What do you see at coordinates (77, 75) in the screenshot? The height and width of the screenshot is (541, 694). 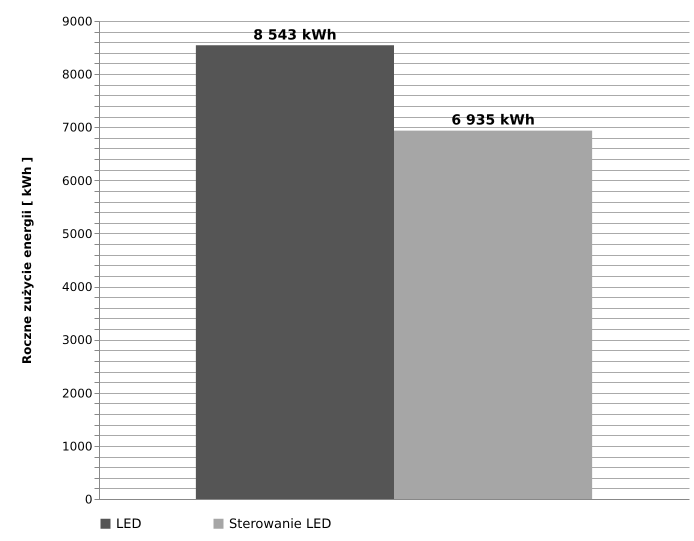 I see `y-tick-label: 8000` at bounding box center [77, 75].